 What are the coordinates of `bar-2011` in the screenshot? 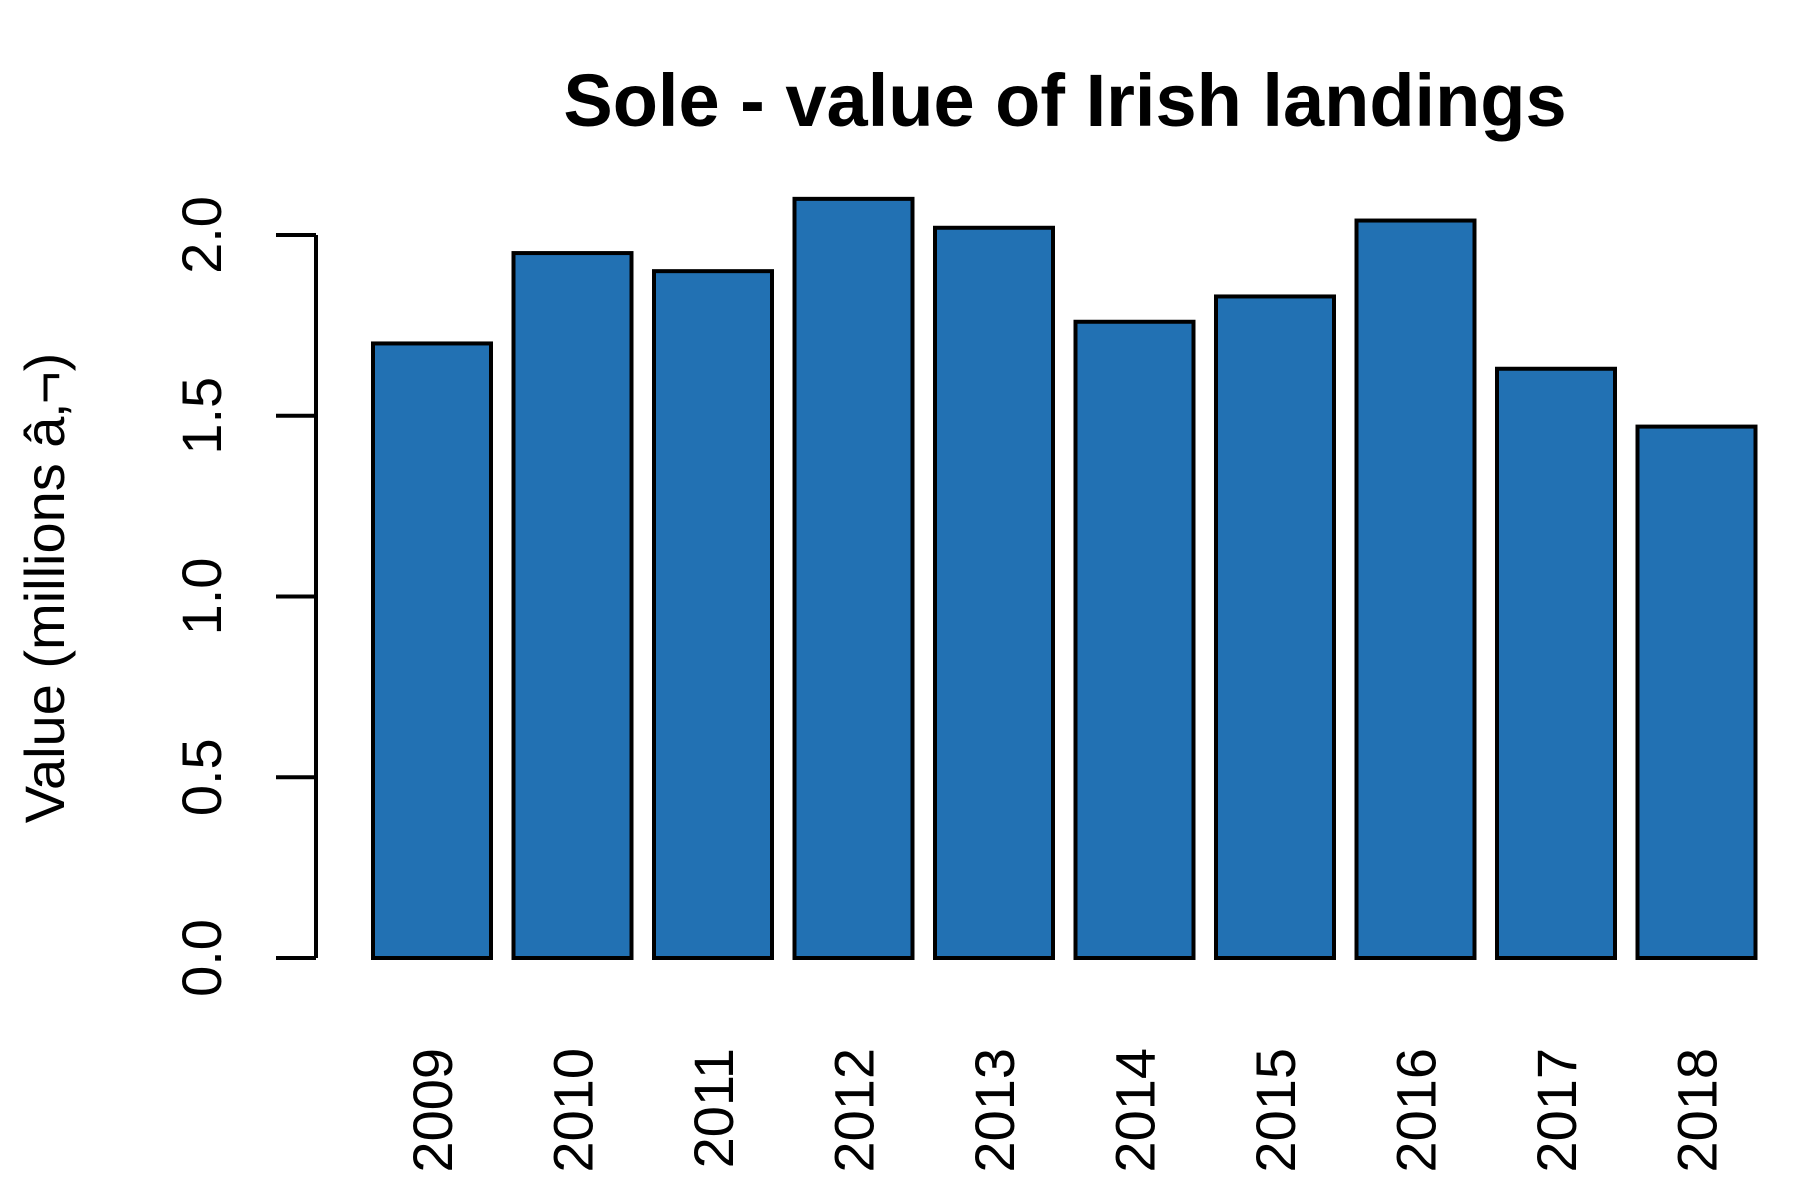 It's located at (713, 614).